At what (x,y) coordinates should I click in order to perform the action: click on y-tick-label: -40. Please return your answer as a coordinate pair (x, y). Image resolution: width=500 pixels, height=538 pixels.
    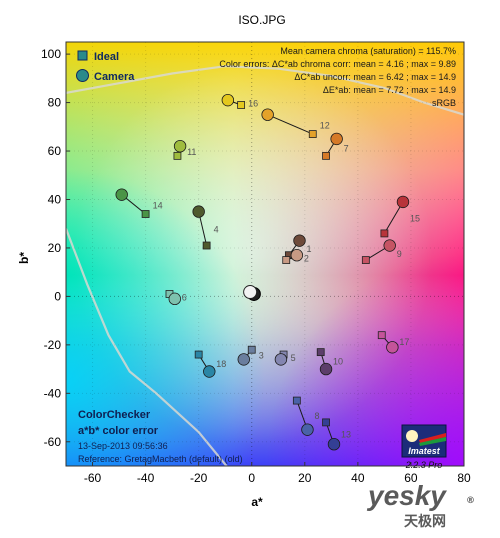
    Looking at the image, I should click on (53, 393).